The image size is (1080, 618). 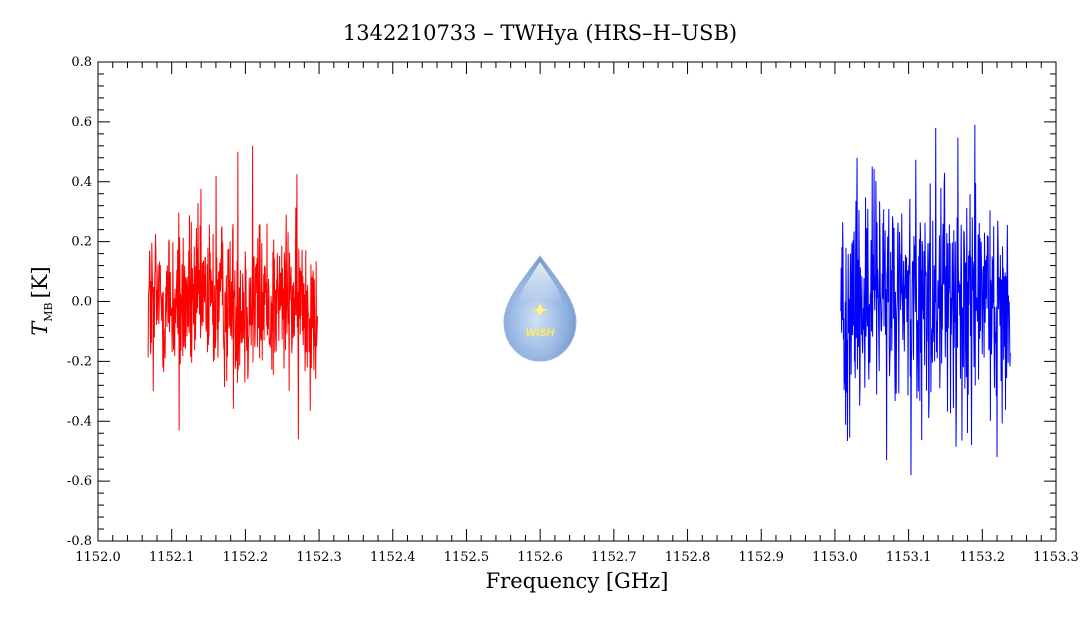 I want to click on wish-logo-star, so click(x=540, y=310).